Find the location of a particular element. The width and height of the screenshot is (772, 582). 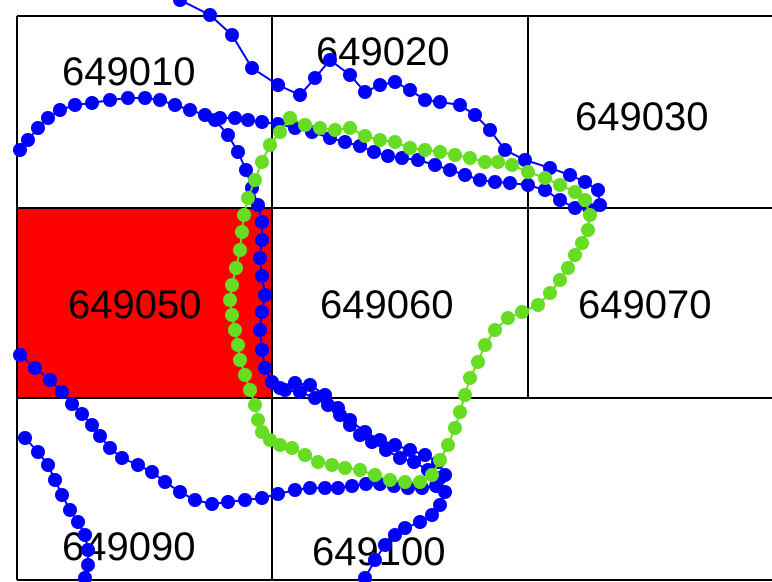

grid-label-649070: 649070 is located at coordinates (644, 305).